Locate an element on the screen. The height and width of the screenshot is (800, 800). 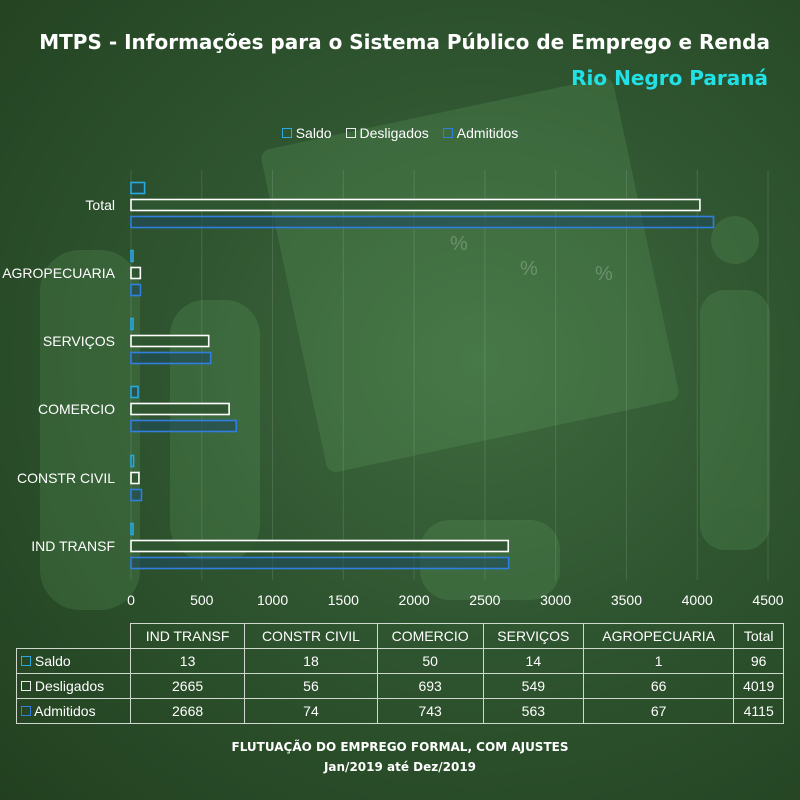
legend-swatch-admitidos is located at coordinates (447, 133).